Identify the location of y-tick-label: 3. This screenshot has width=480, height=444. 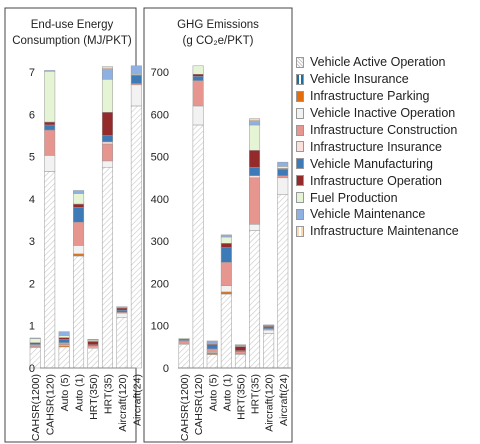
(32, 242).